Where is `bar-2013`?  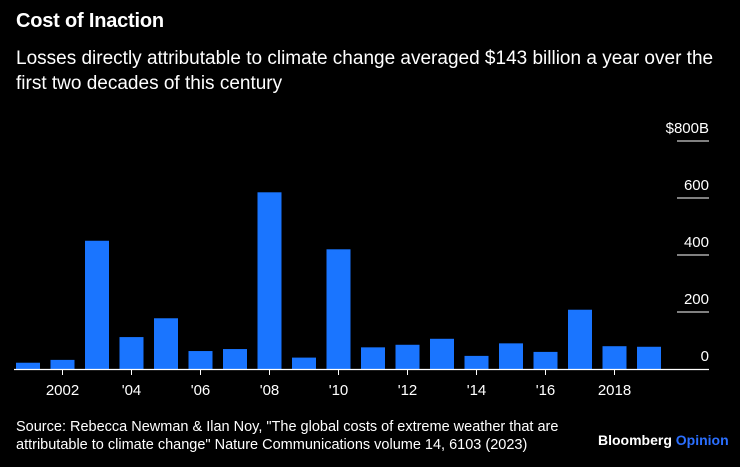 bar-2013 is located at coordinates (442, 353).